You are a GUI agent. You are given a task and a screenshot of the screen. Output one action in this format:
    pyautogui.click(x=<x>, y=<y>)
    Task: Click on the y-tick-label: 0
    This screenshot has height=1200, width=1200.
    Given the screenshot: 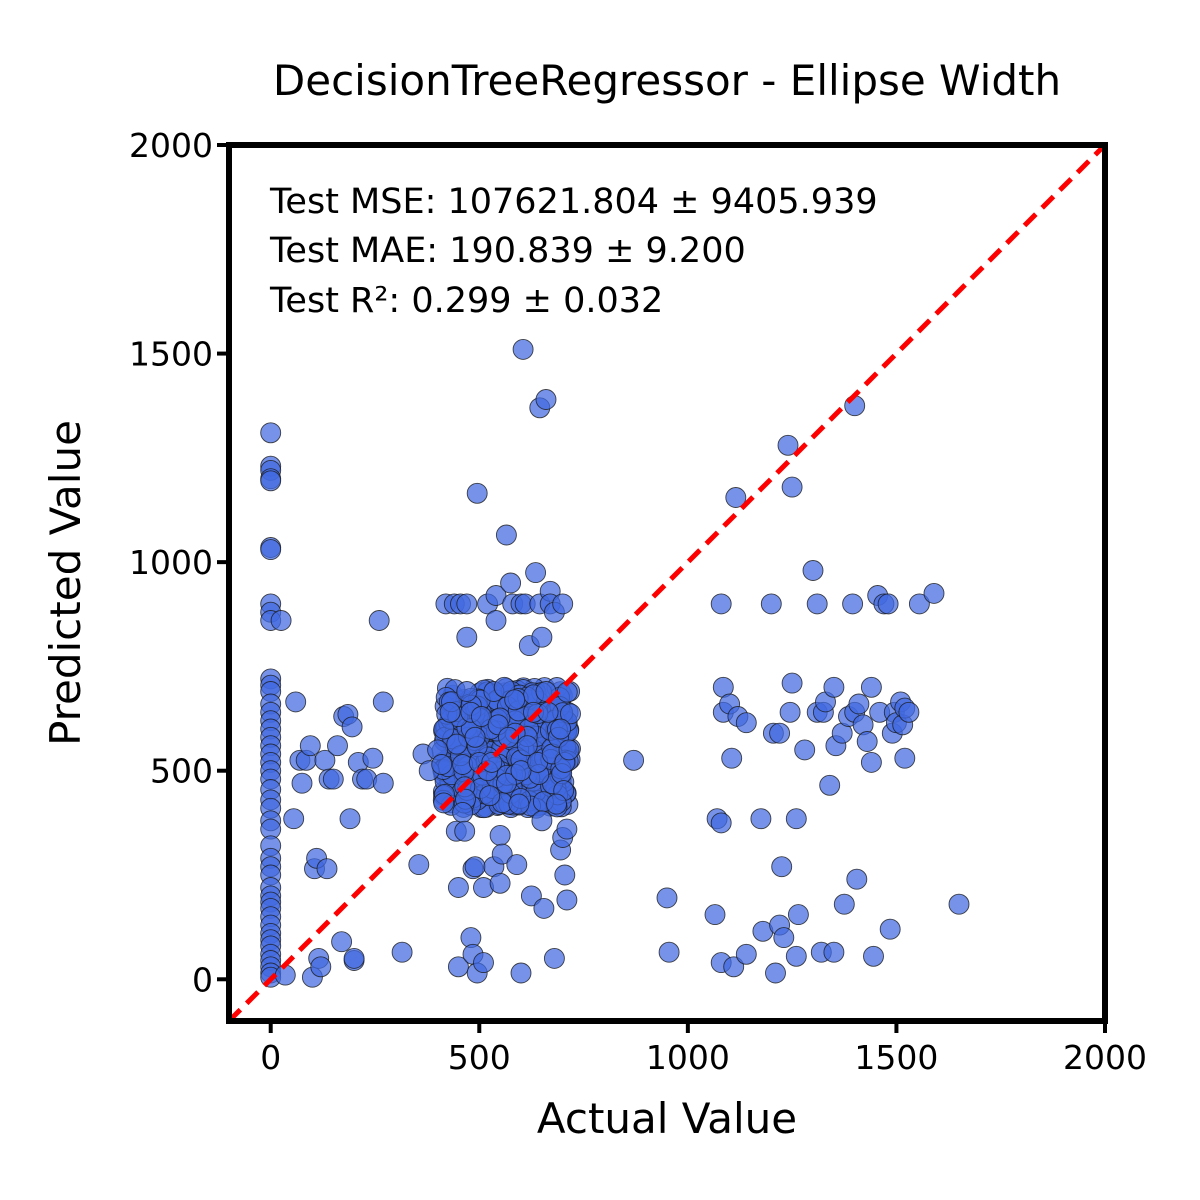 What is the action you would take?
    pyautogui.click(x=202, y=979)
    